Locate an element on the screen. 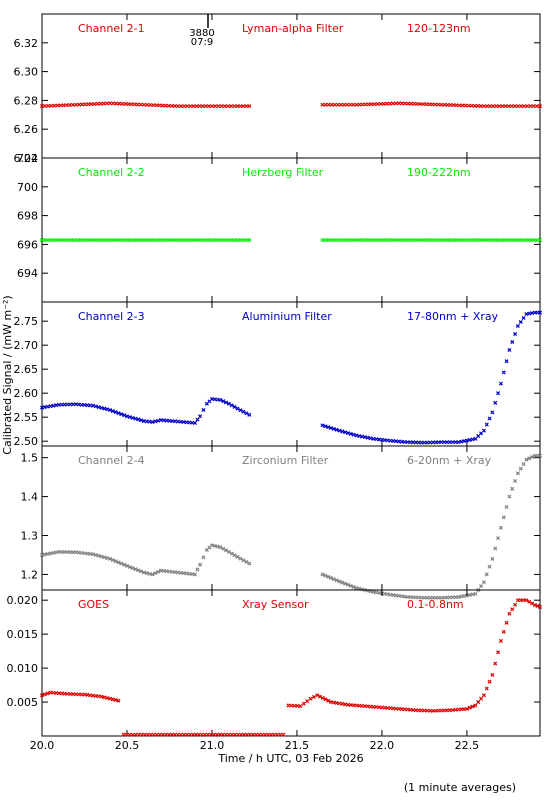 Image resolution: width=550 pixels, height=804 pixels. panel-label: Channel 2-4 is located at coordinates (111, 460).